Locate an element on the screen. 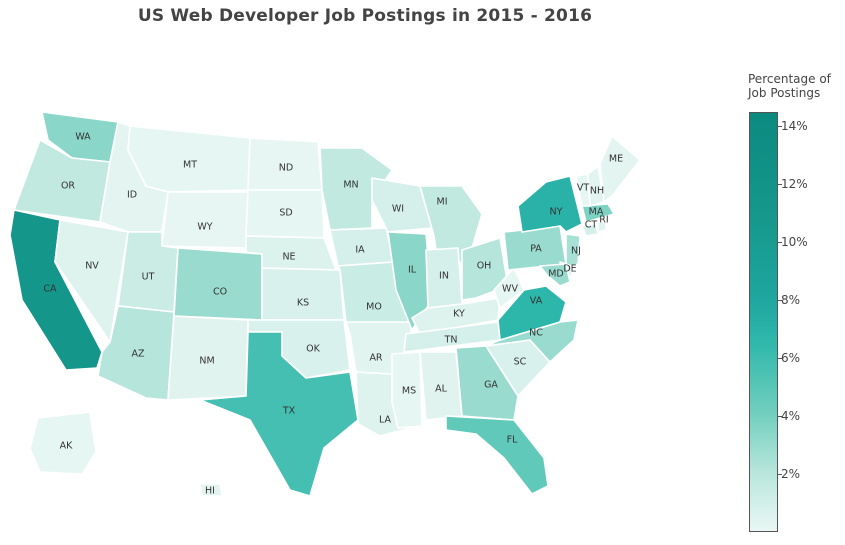 The height and width of the screenshot is (545, 845). state-ga is located at coordinates (487, 383).